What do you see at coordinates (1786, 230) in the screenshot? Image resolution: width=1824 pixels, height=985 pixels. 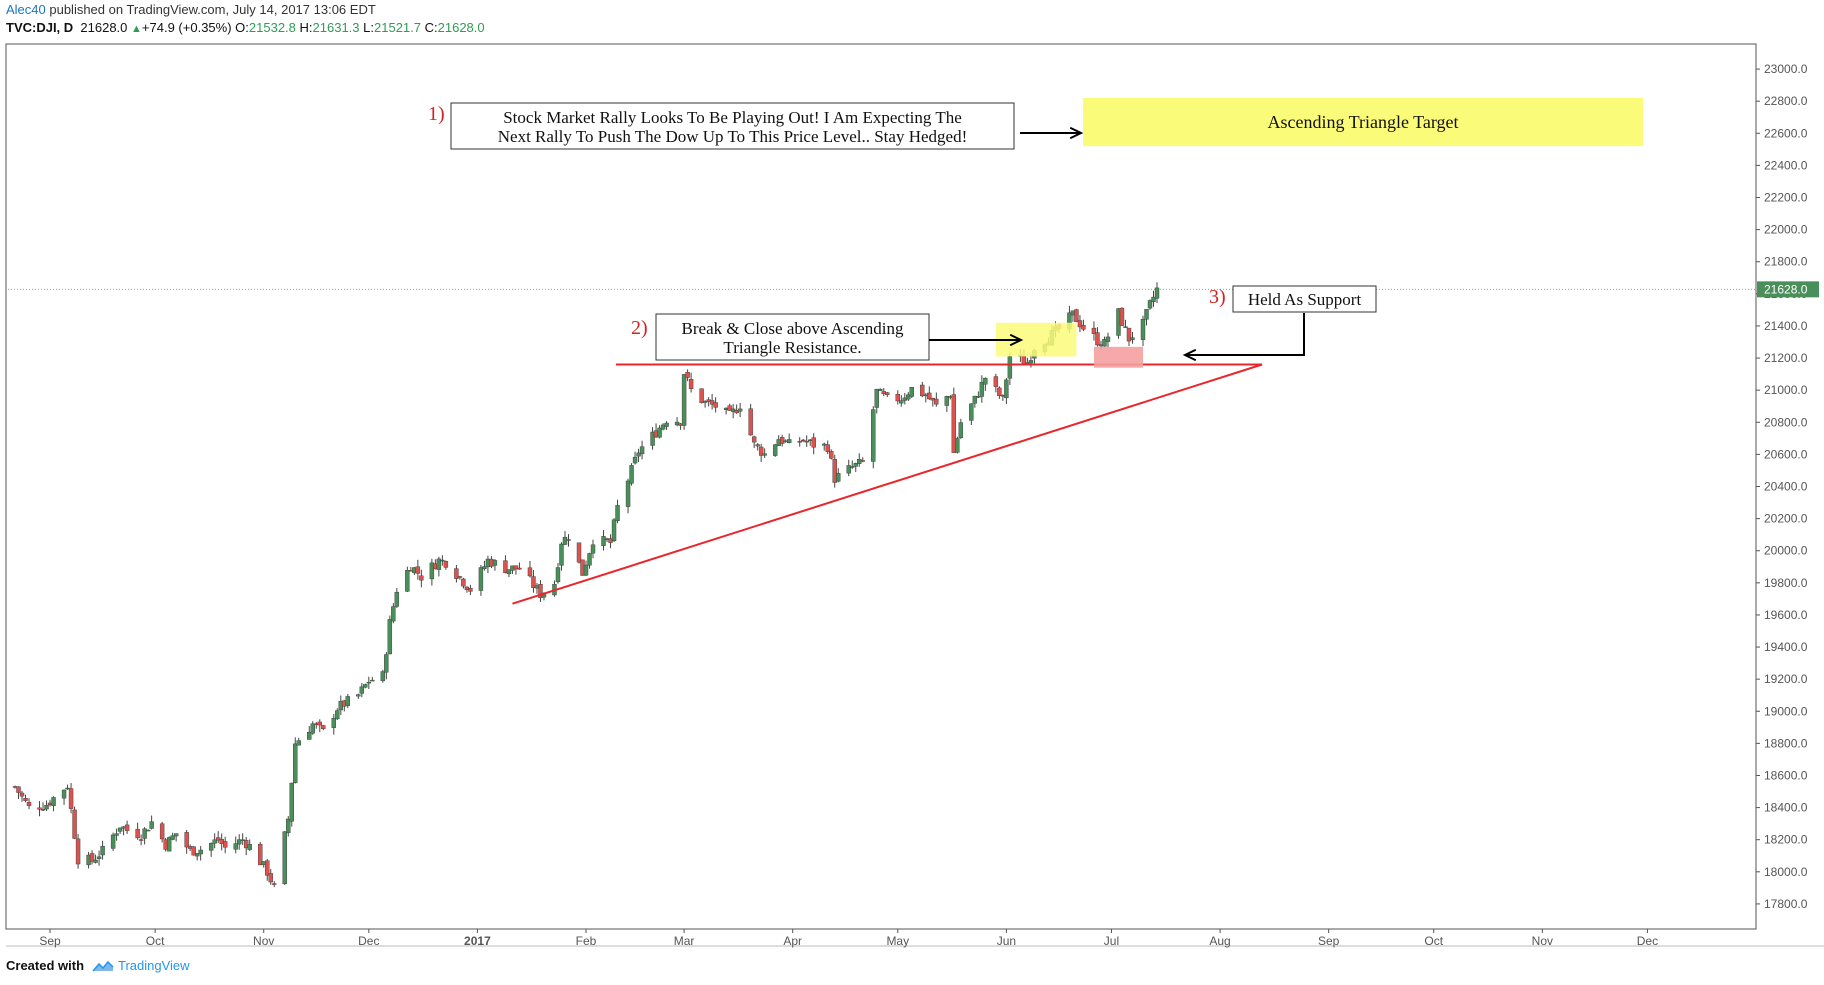 I see `y-tick-label: 22000.0` at bounding box center [1786, 230].